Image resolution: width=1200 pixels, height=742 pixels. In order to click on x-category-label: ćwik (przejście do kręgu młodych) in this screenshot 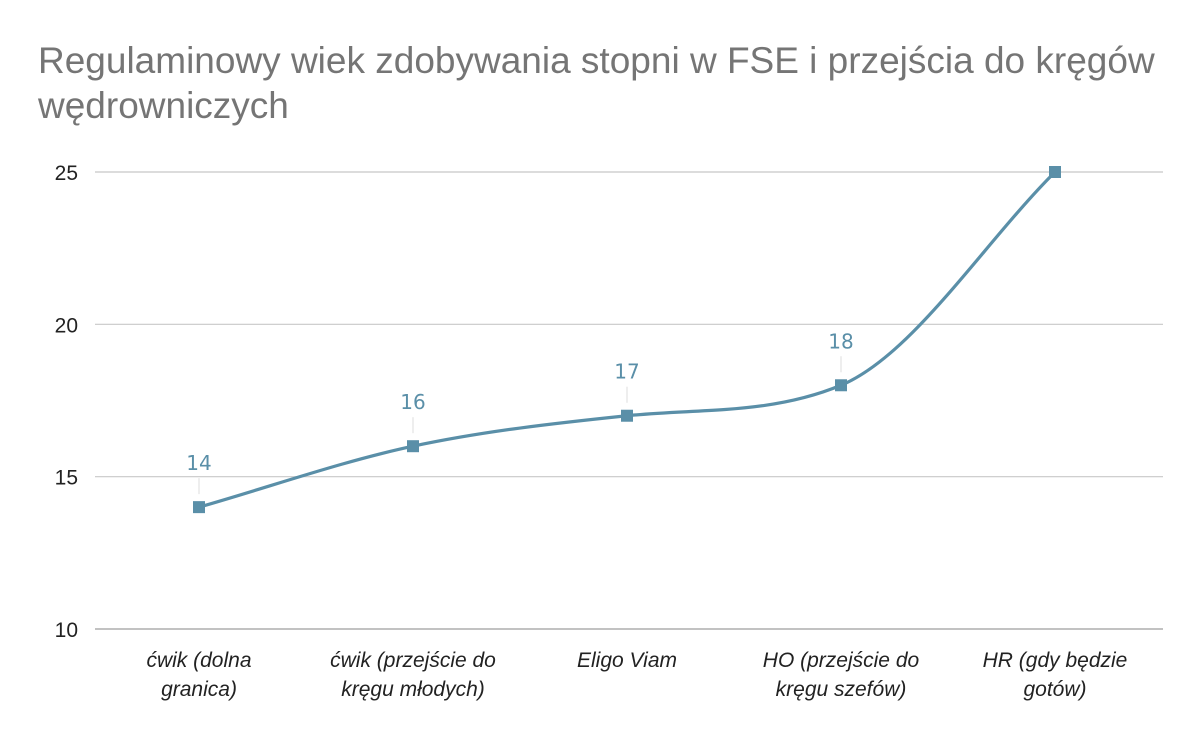, I will do `click(413, 675)`.